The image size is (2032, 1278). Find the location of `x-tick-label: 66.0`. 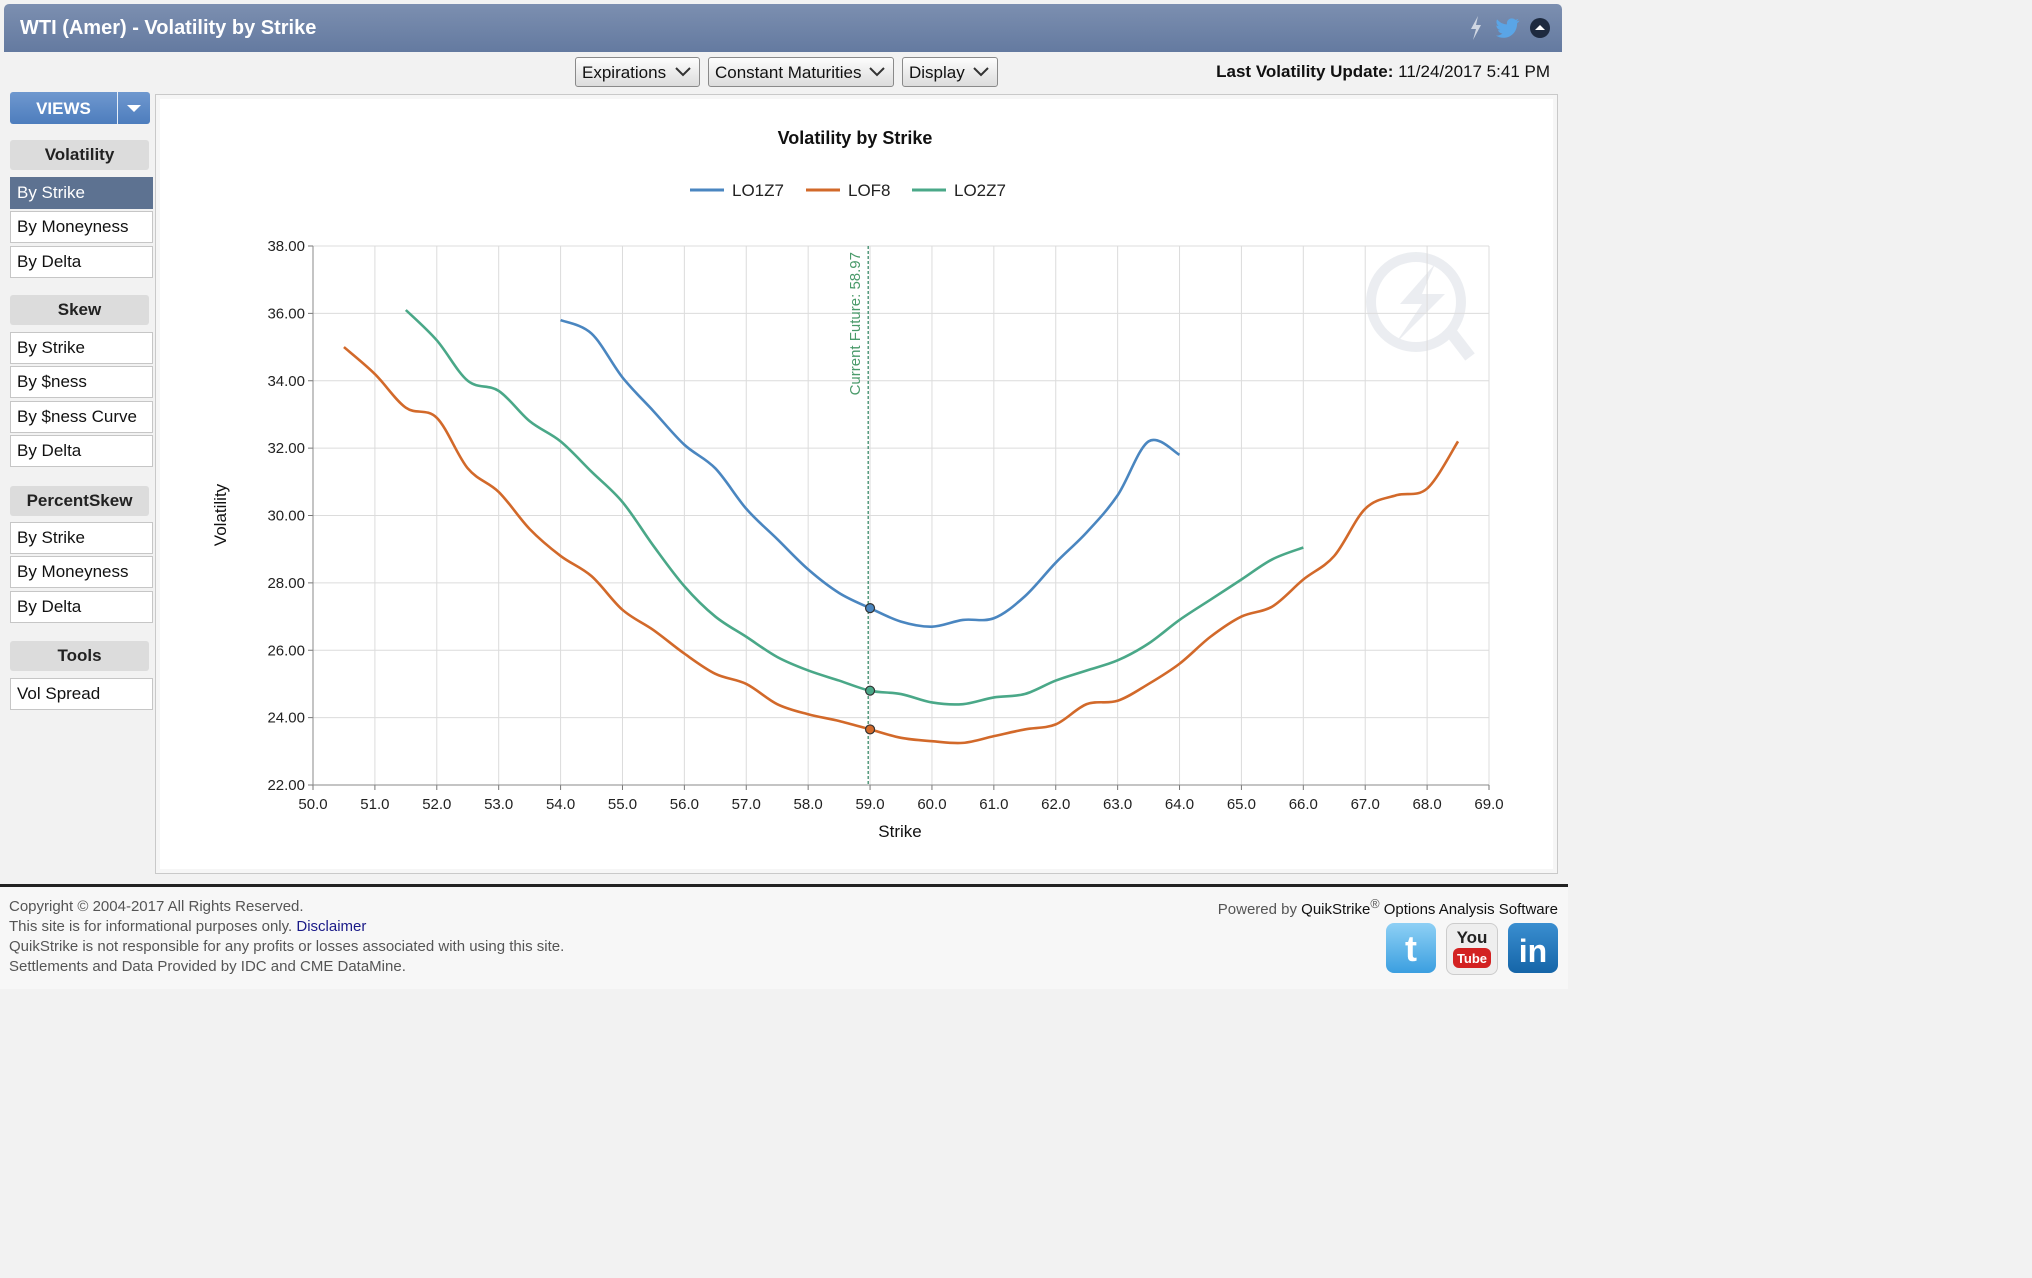

x-tick-label: 66.0 is located at coordinates (1303, 804).